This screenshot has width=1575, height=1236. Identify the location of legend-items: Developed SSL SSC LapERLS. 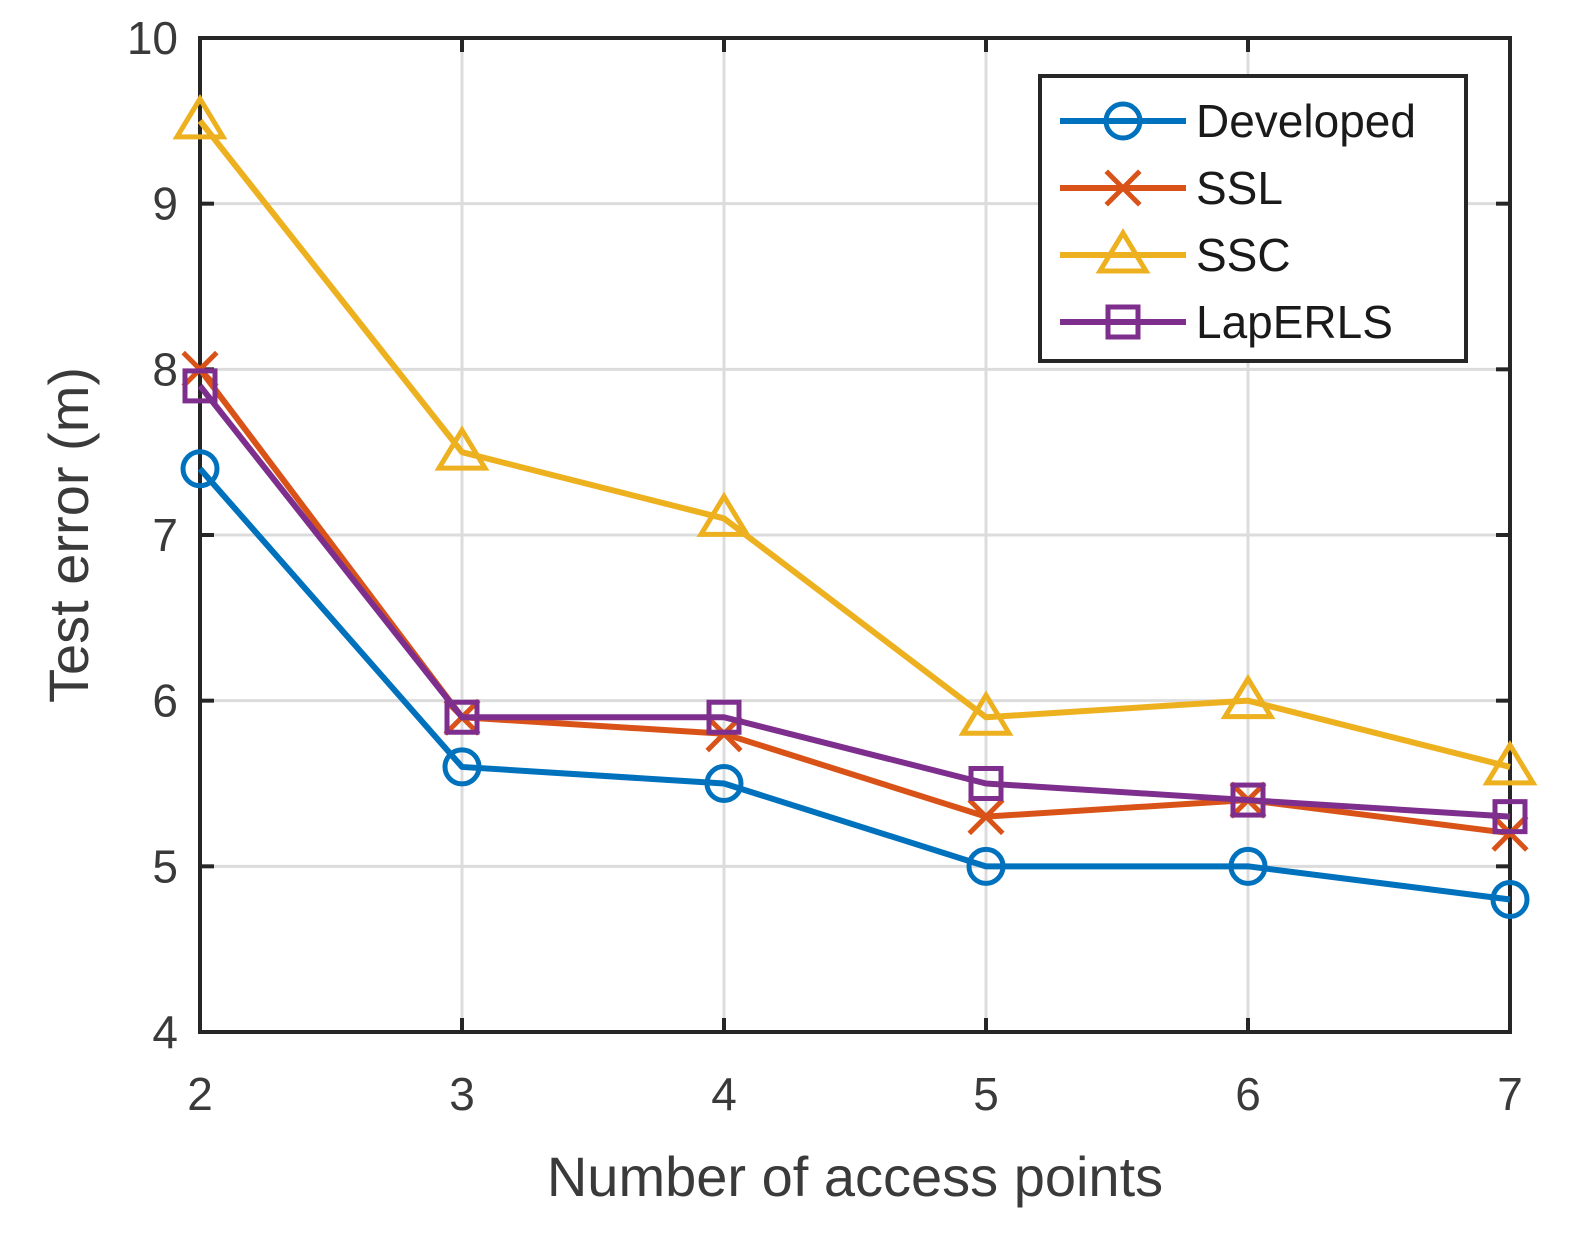
(1238, 221).